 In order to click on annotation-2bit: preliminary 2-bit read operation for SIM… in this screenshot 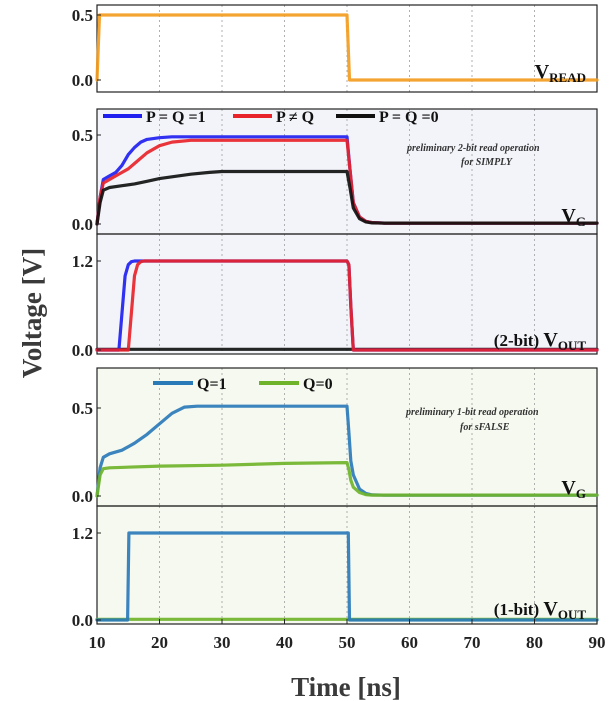, I will do `click(473, 155)`.